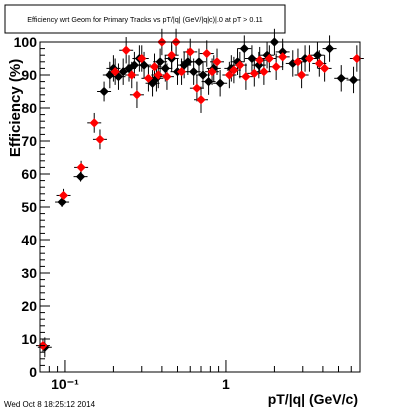  Describe the element at coordinates (29, 207) in the screenshot. I see `y-tick-label: 50` at that location.